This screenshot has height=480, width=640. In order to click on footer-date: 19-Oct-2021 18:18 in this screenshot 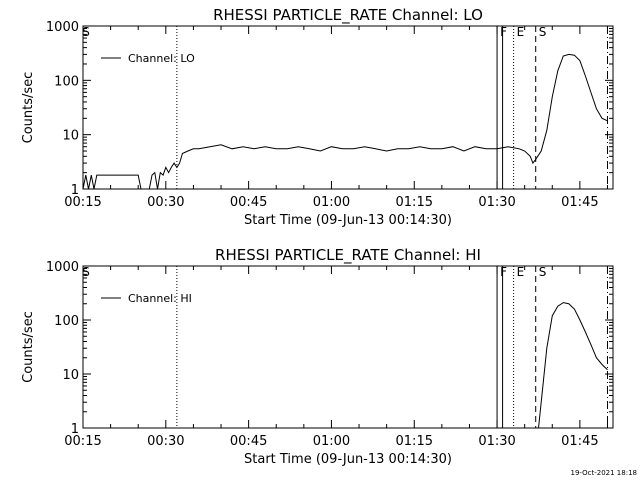, I will do `click(604, 473)`.